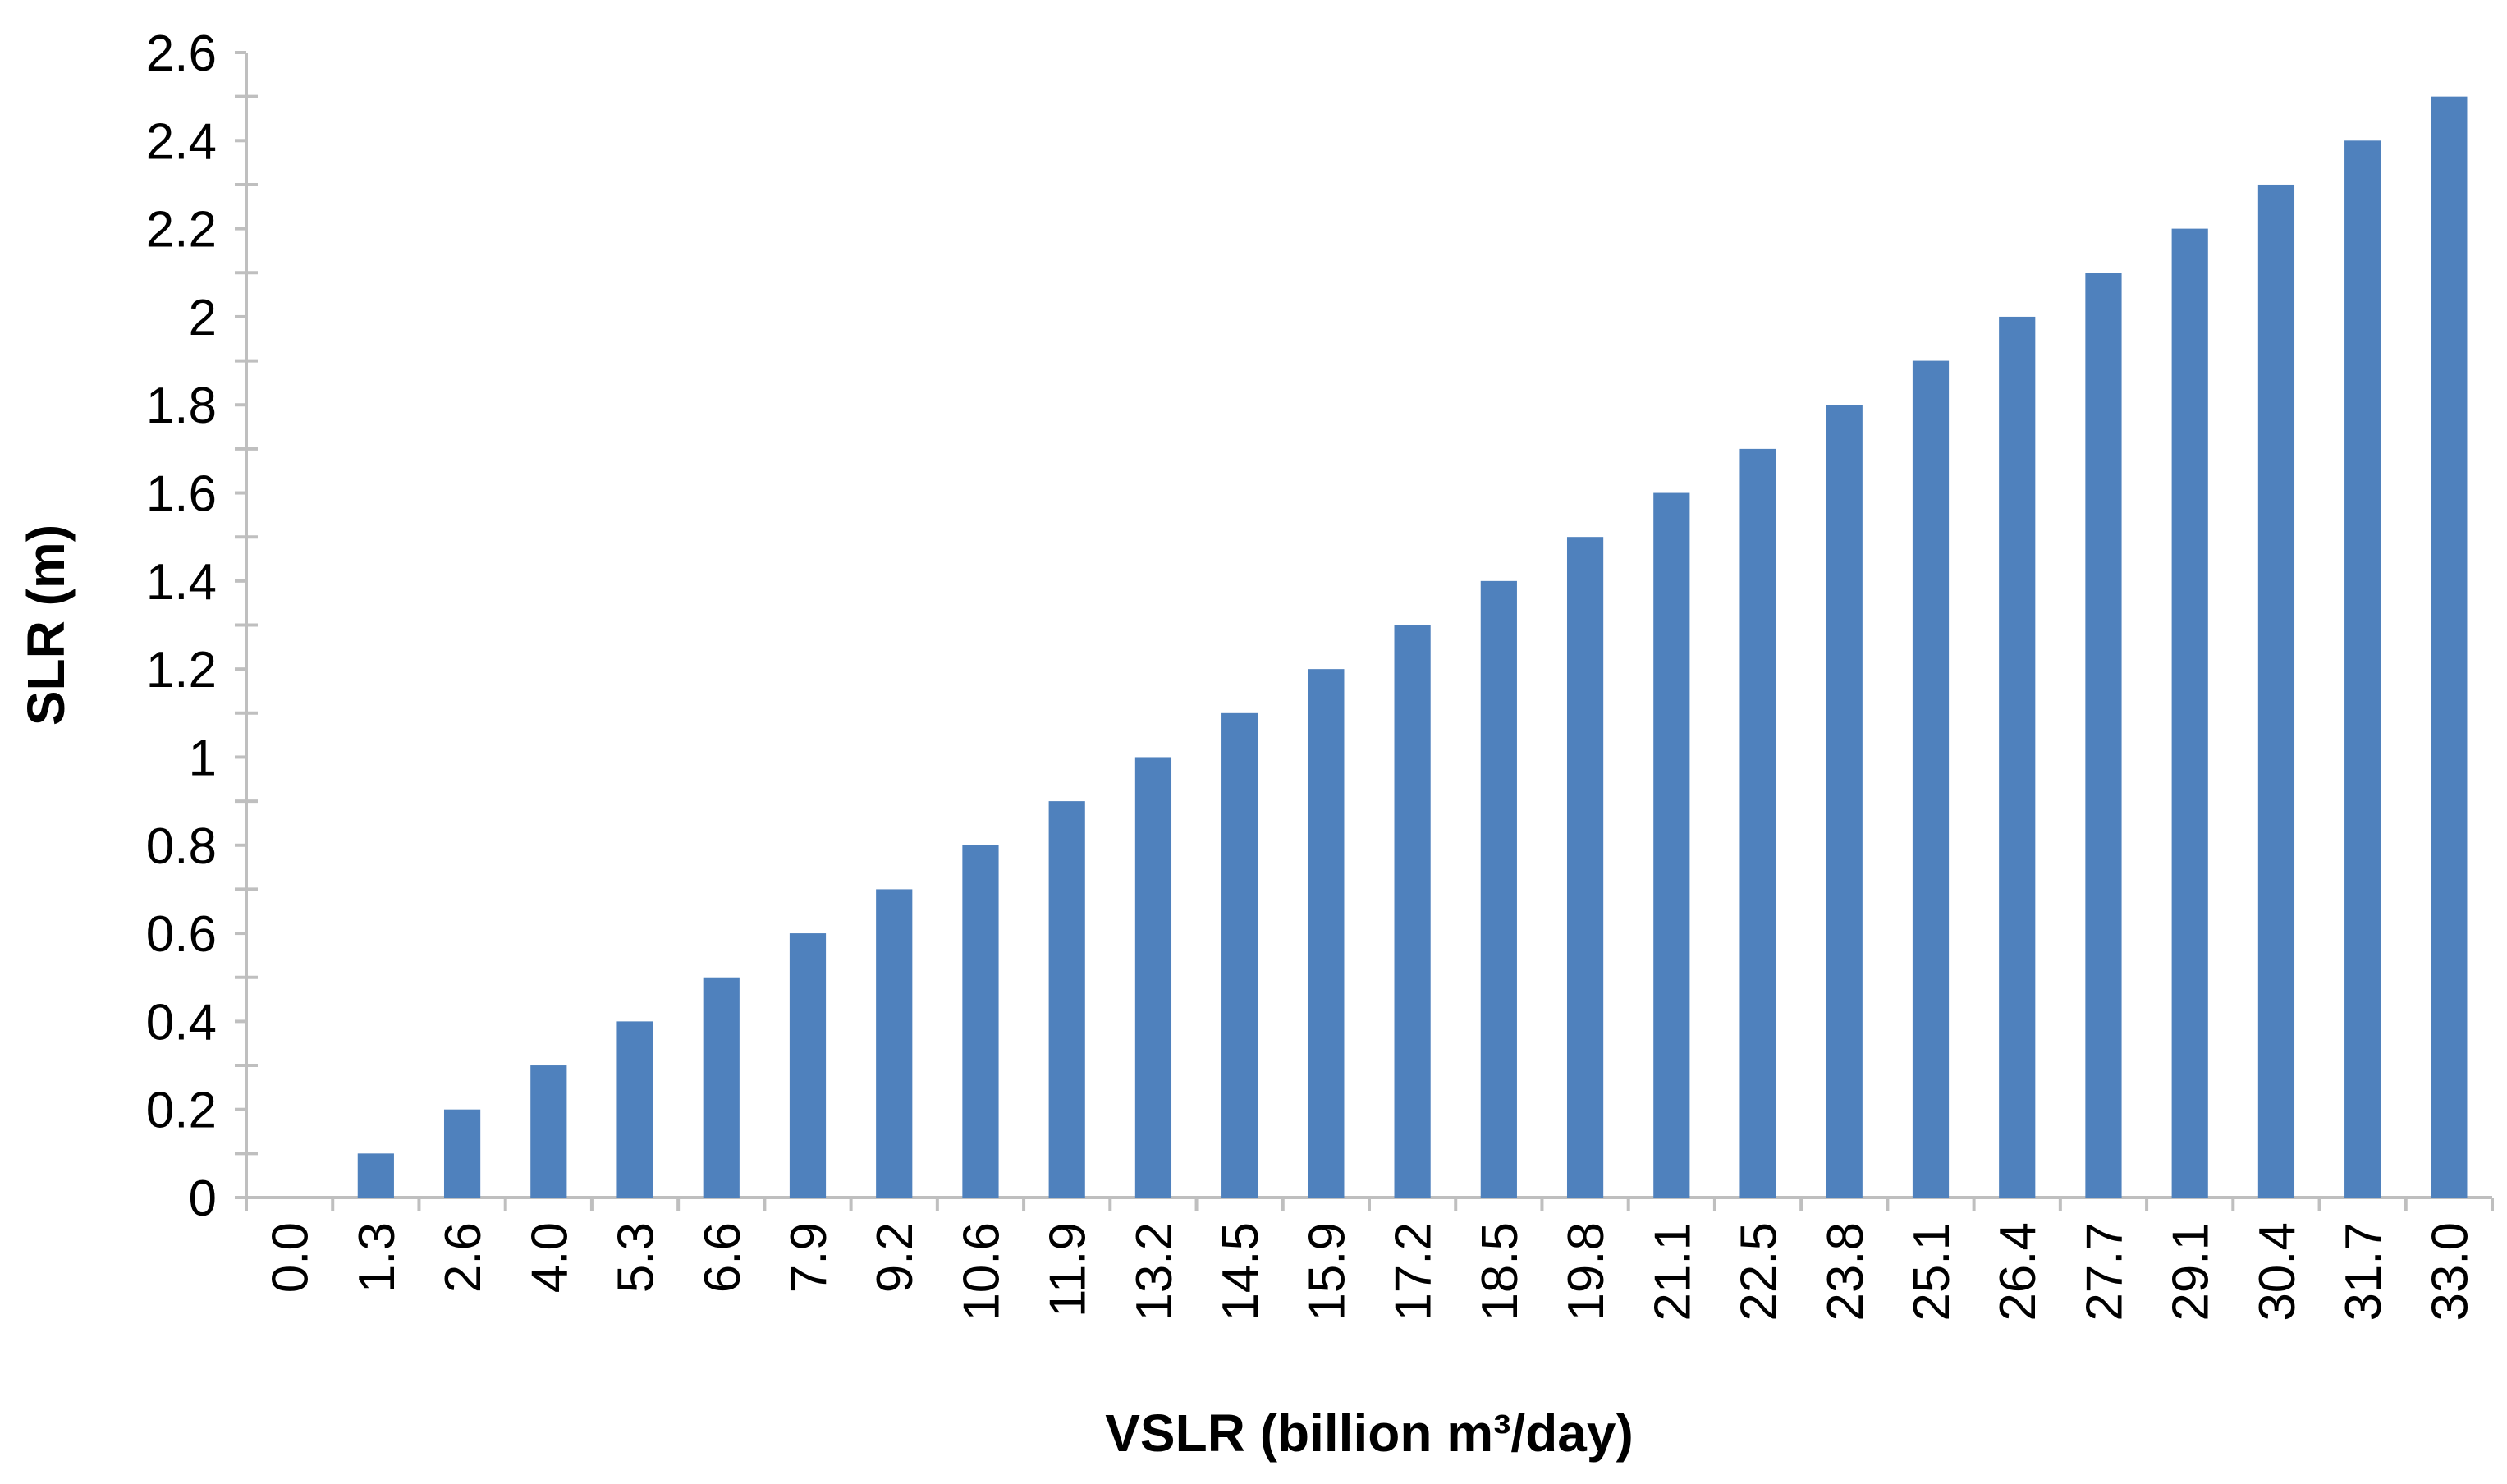 The image size is (2507, 1484). What do you see at coordinates (1154, 1271) in the screenshot?
I see `x-tick-label: 13.2` at bounding box center [1154, 1271].